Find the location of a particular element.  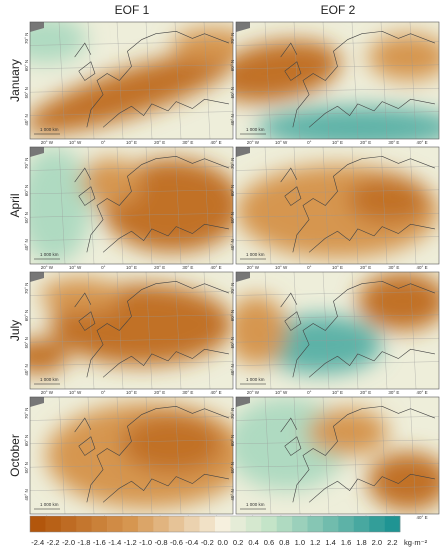

column-title: EOF 1 is located at coordinates (132, 10).